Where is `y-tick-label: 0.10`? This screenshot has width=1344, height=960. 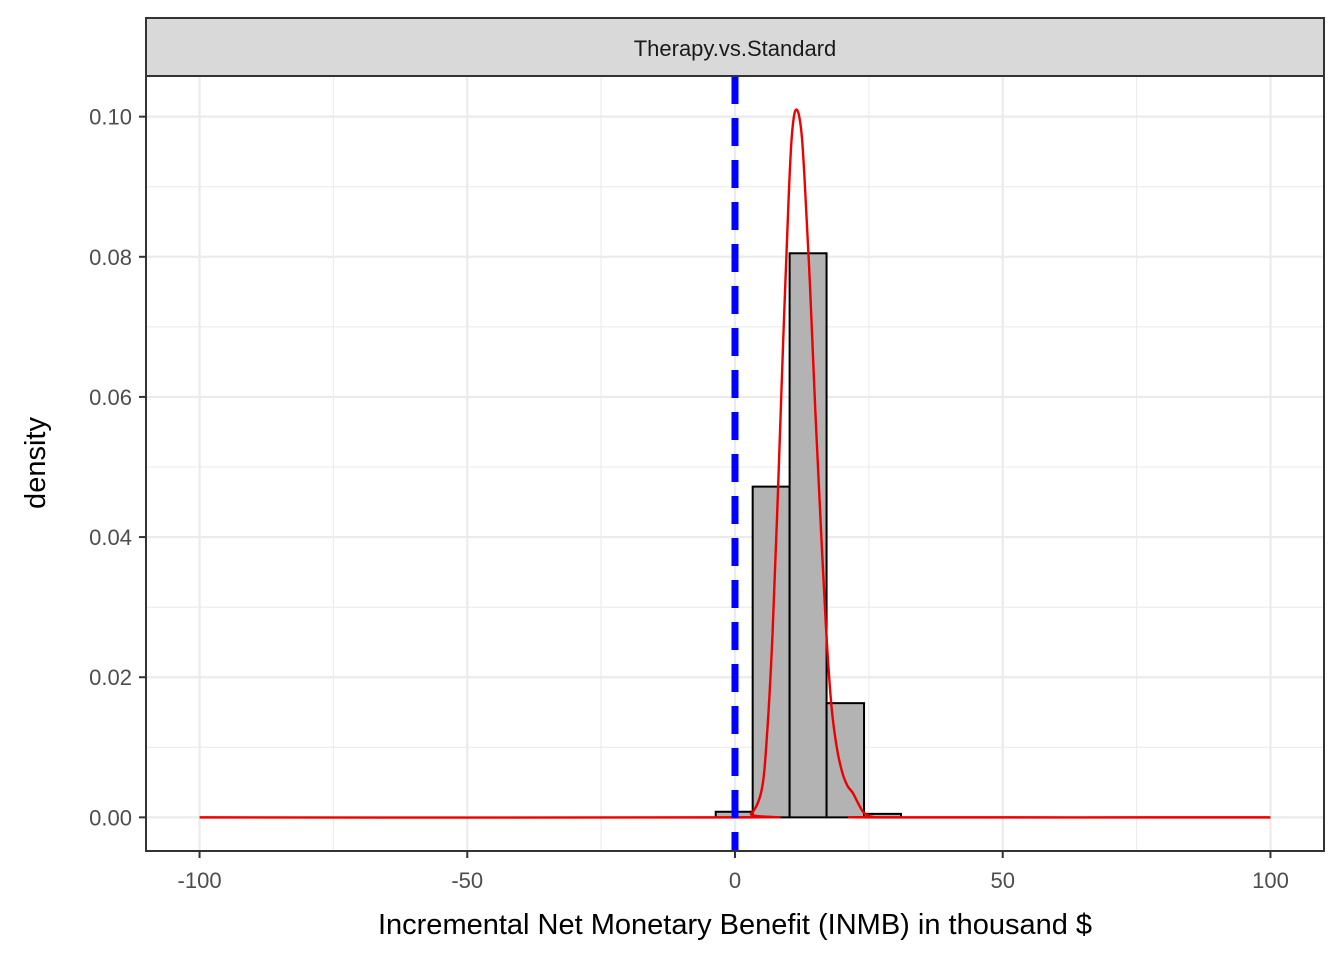 y-tick-label: 0.10 is located at coordinates (110, 117).